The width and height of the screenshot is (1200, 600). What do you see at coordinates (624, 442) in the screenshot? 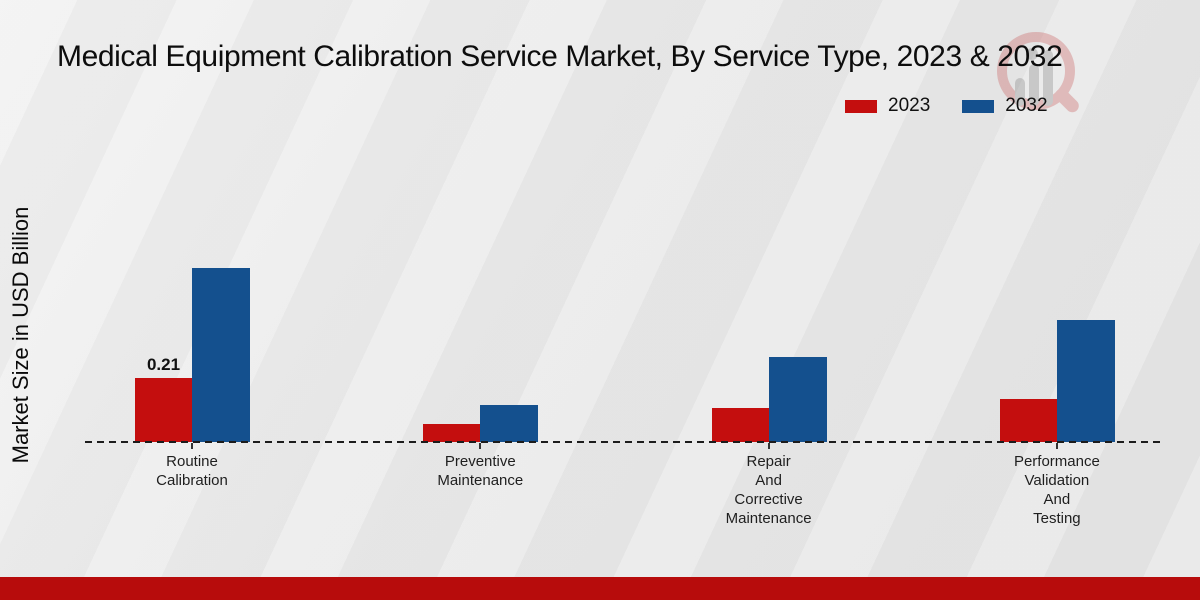
I see `x-axis-baseline` at bounding box center [624, 442].